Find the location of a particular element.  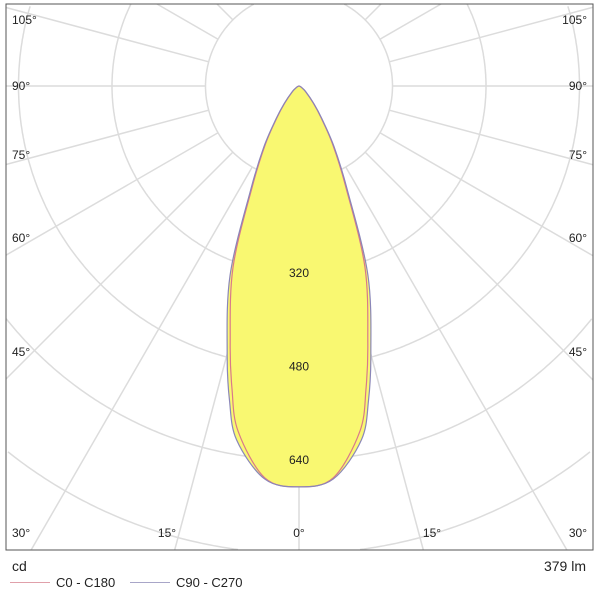

radial-tick-label: 640 is located at coordinates (299, 460).